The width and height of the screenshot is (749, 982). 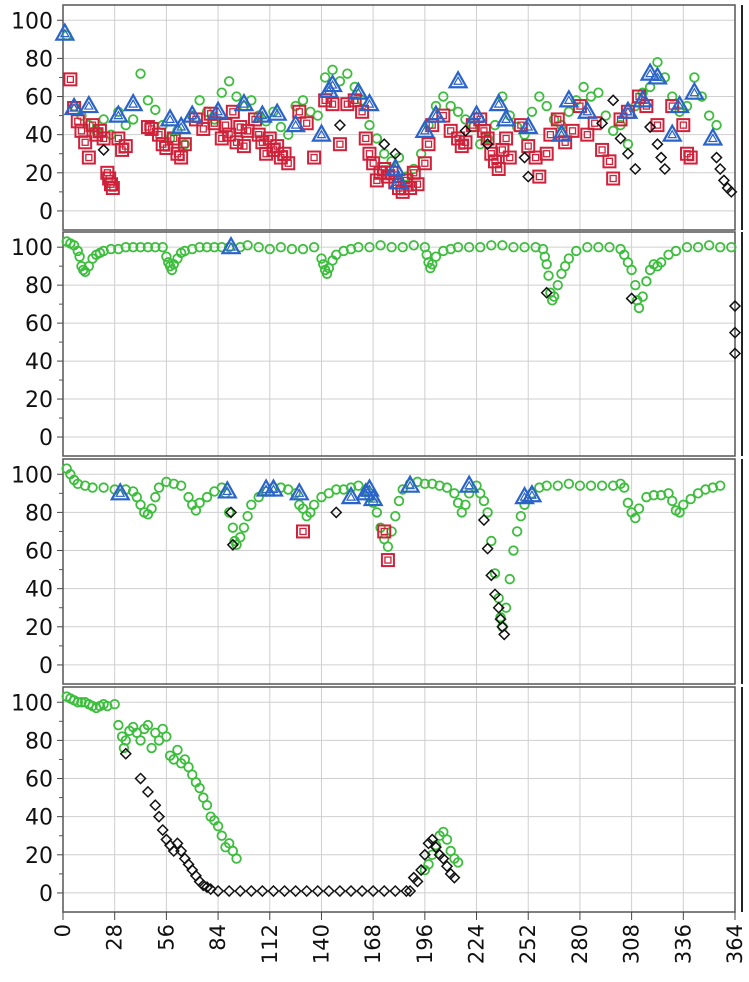 What do you see at coordinates (632, 944) in the screenshot?
I see `x-tick-label: 308` at bounding box center [632, 944].